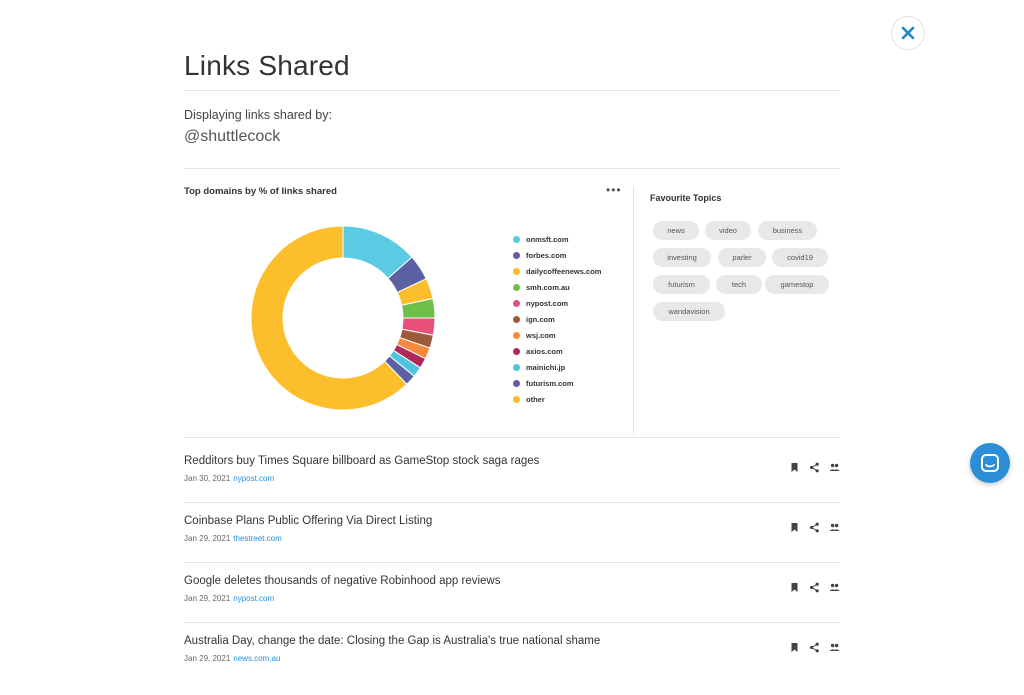  What do you see at coordinates (689, 311) in the screenshot?
I see `topic-chip-wandavision: wandavision` at bounding box center [689, 311].